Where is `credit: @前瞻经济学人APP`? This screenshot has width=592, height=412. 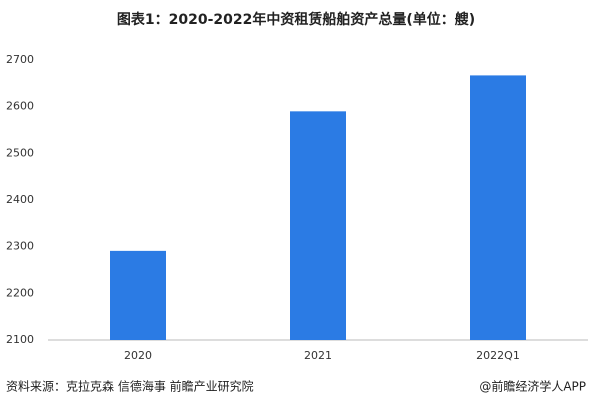
credit: @前瞻经济学人APP is located at coordinates (532, 386).